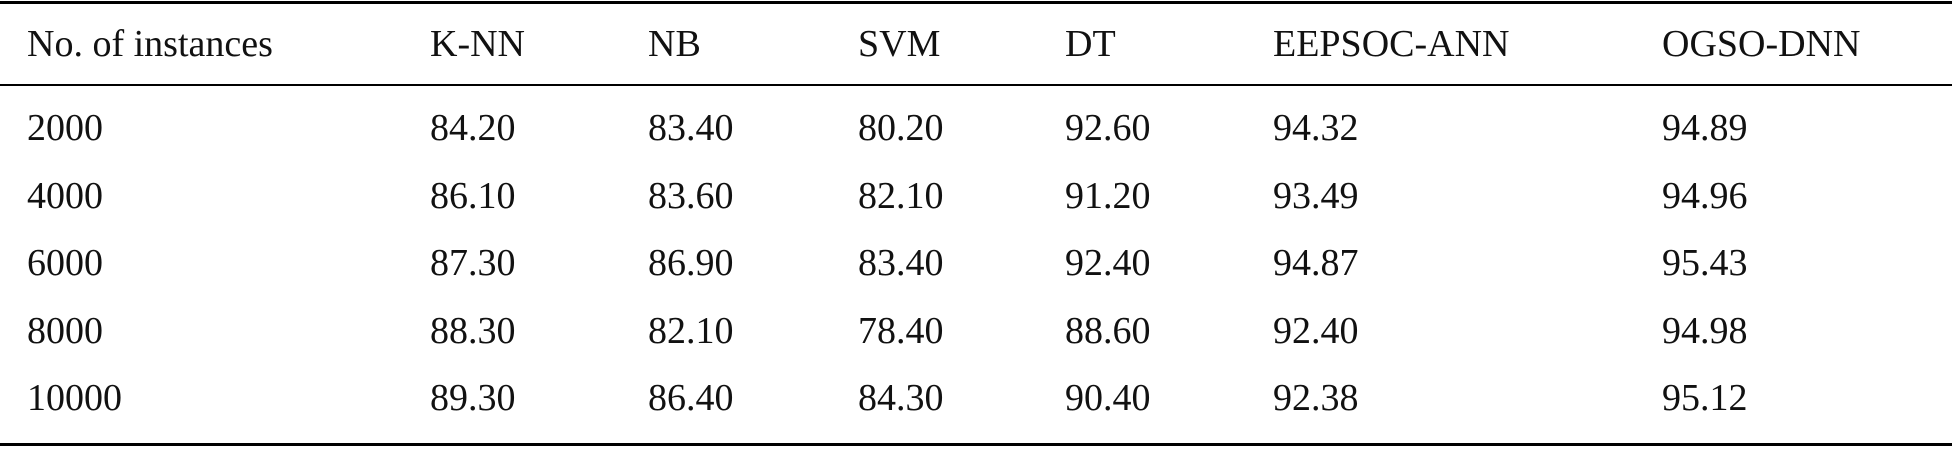 This screenshot has height=449, width=1952. I want to click on table-cell: 89.30, so click(473, 398).